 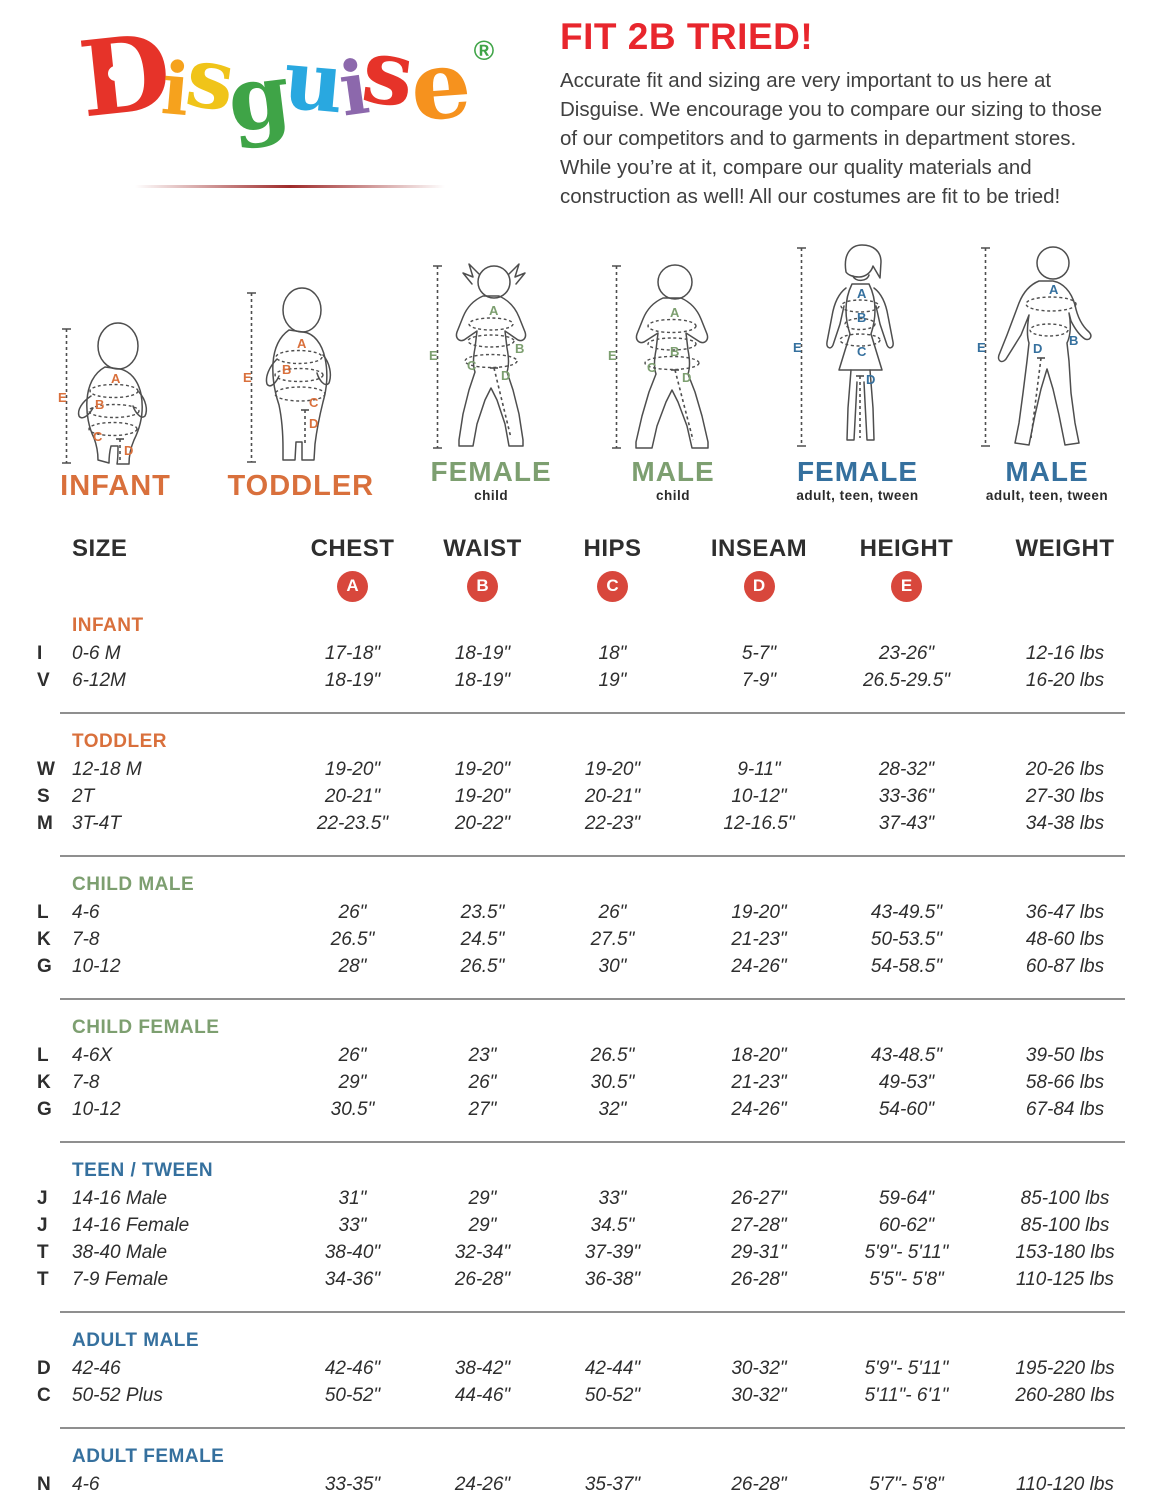 I want to click on row-hips: 26", so click(x=612, y=912).